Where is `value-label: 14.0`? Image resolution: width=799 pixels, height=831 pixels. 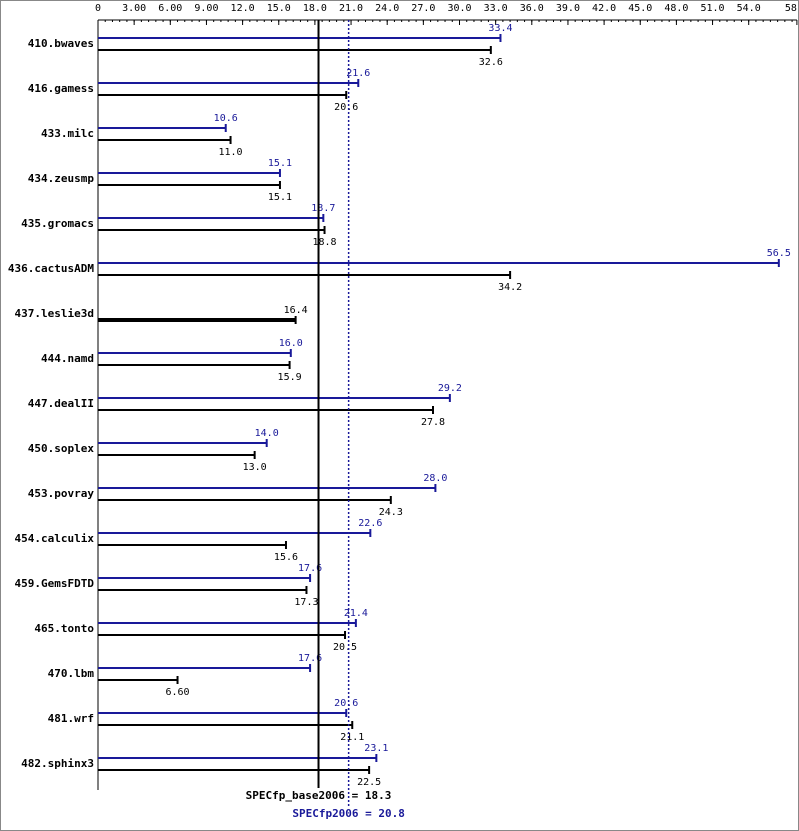 value-label: 14.0 is located at coordinates (267, 433).